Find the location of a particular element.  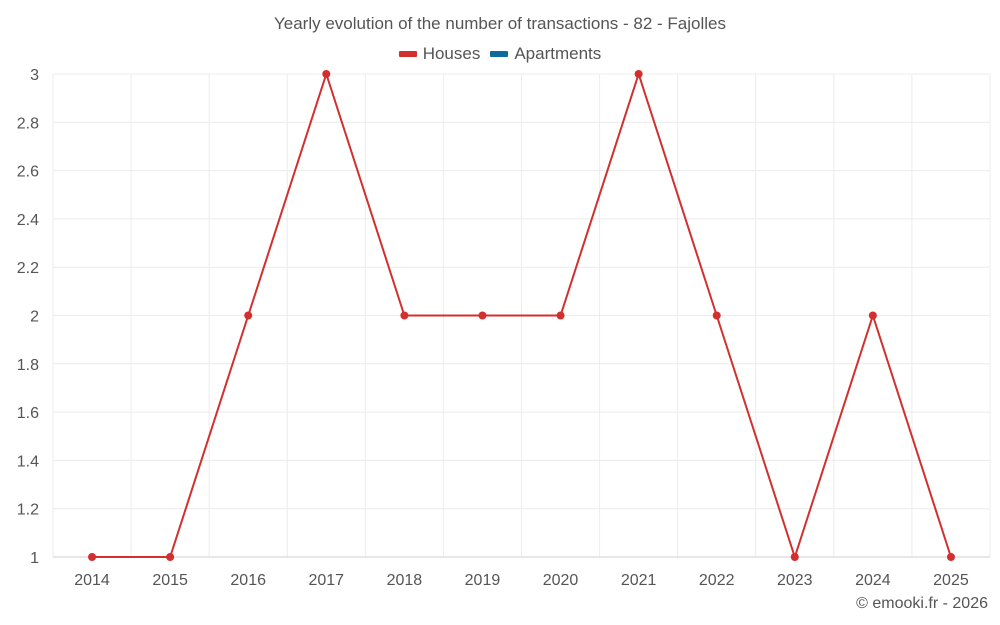

x-tick-label: 2024 is located at coordinates (873, 580).